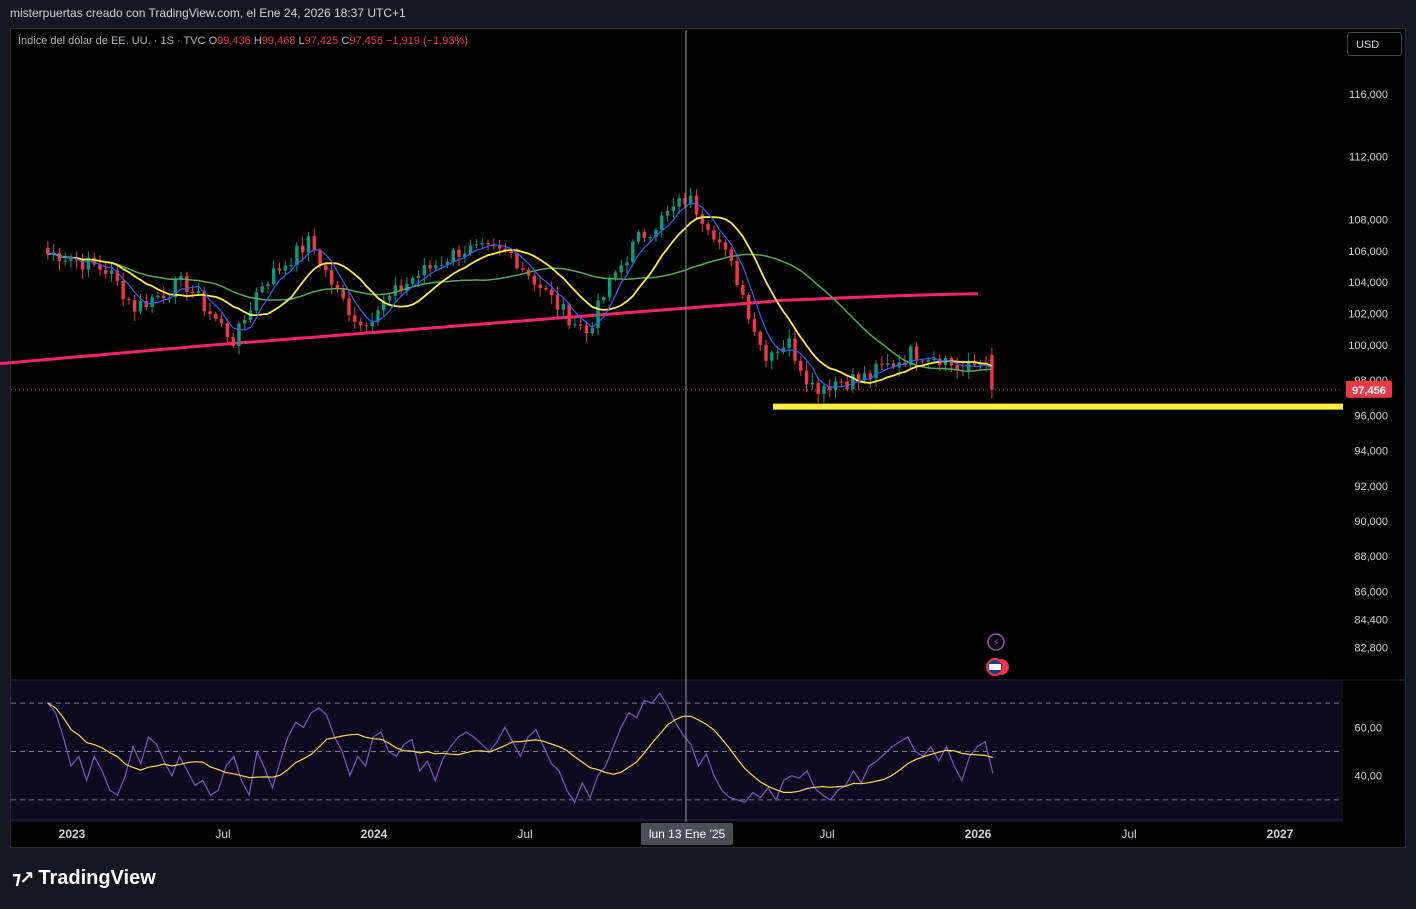 The height and width of the screenshot is (909, 1416). I want to click on rsi-axis-label: 40,00, so click(1368, 777).